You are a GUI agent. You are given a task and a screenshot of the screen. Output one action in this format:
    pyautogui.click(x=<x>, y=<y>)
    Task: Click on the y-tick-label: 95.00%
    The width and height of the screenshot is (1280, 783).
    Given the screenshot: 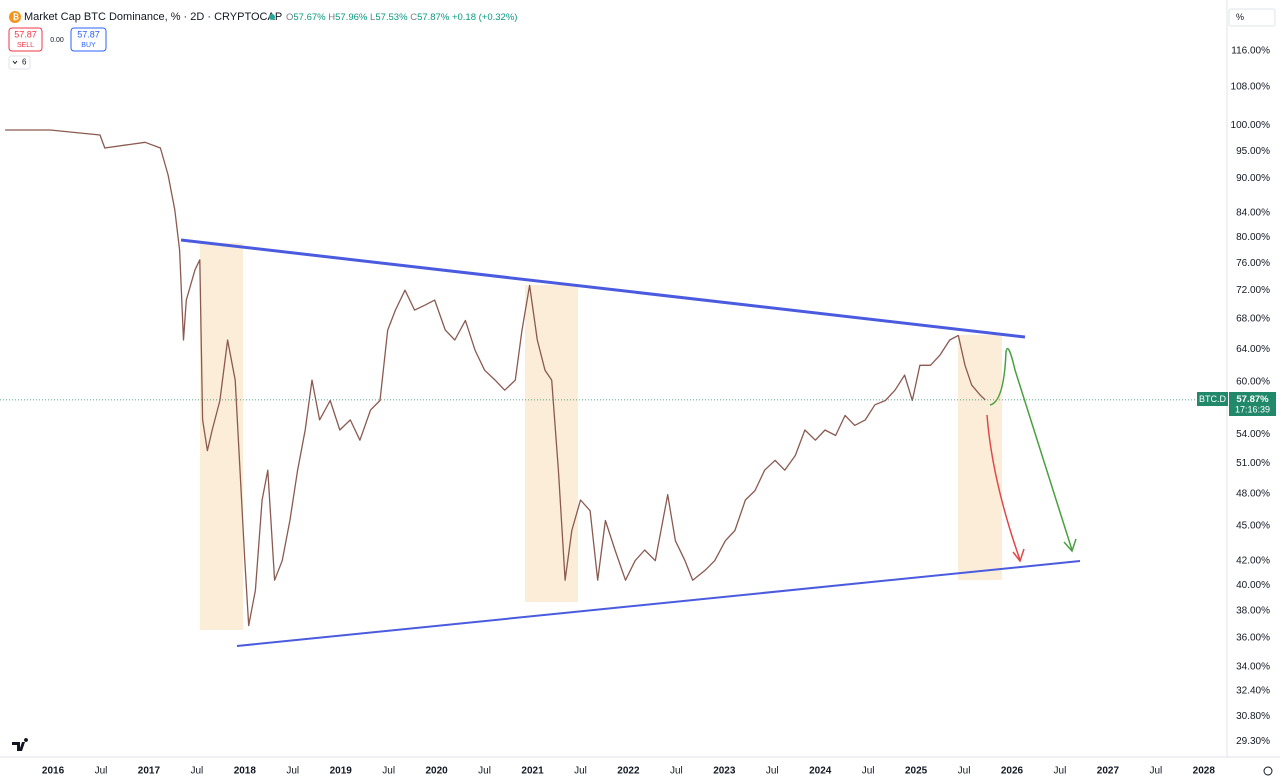 What is the action you would take?
    pyautogui.click(x=1253, y=151)
    